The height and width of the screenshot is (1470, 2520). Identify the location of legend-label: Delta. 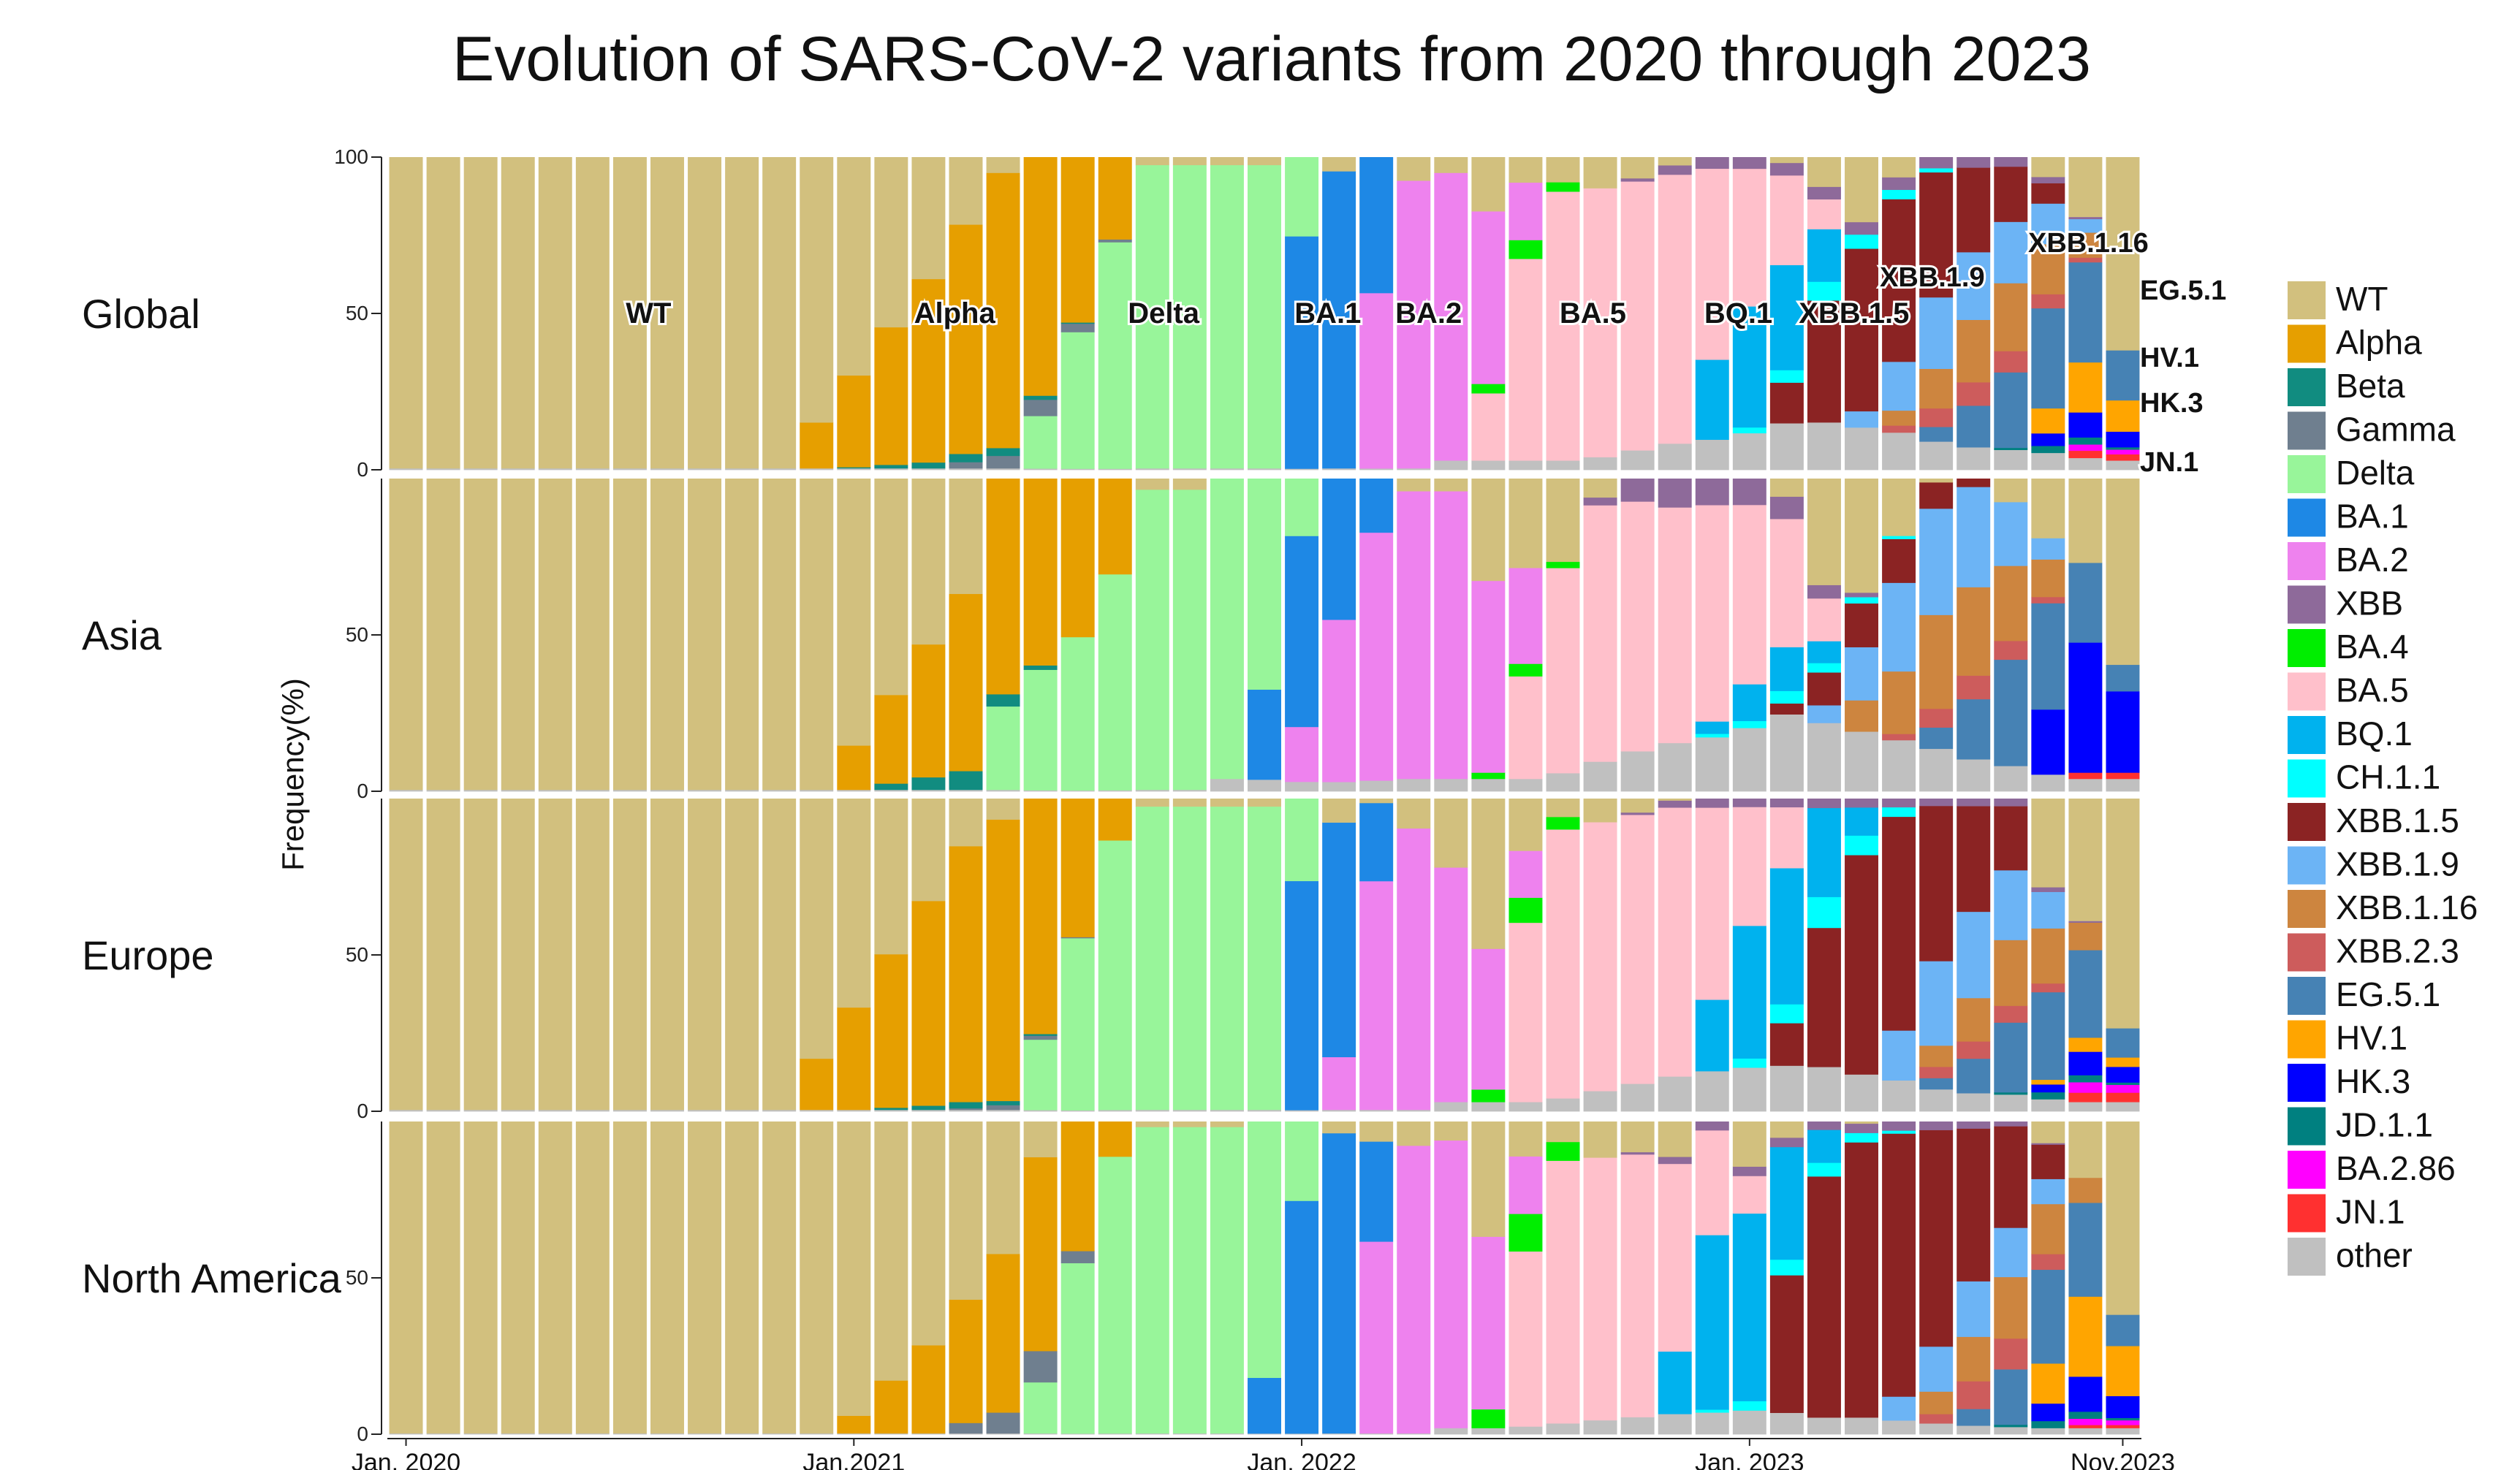
(2375, 473).